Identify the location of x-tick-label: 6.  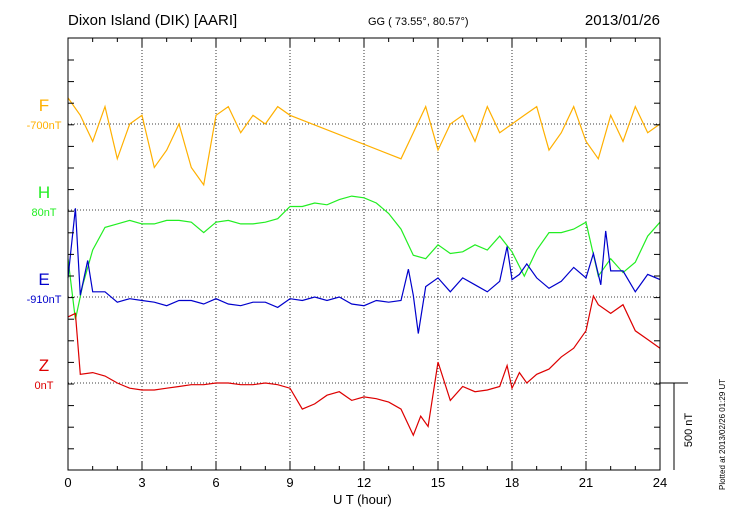
(215, 482).